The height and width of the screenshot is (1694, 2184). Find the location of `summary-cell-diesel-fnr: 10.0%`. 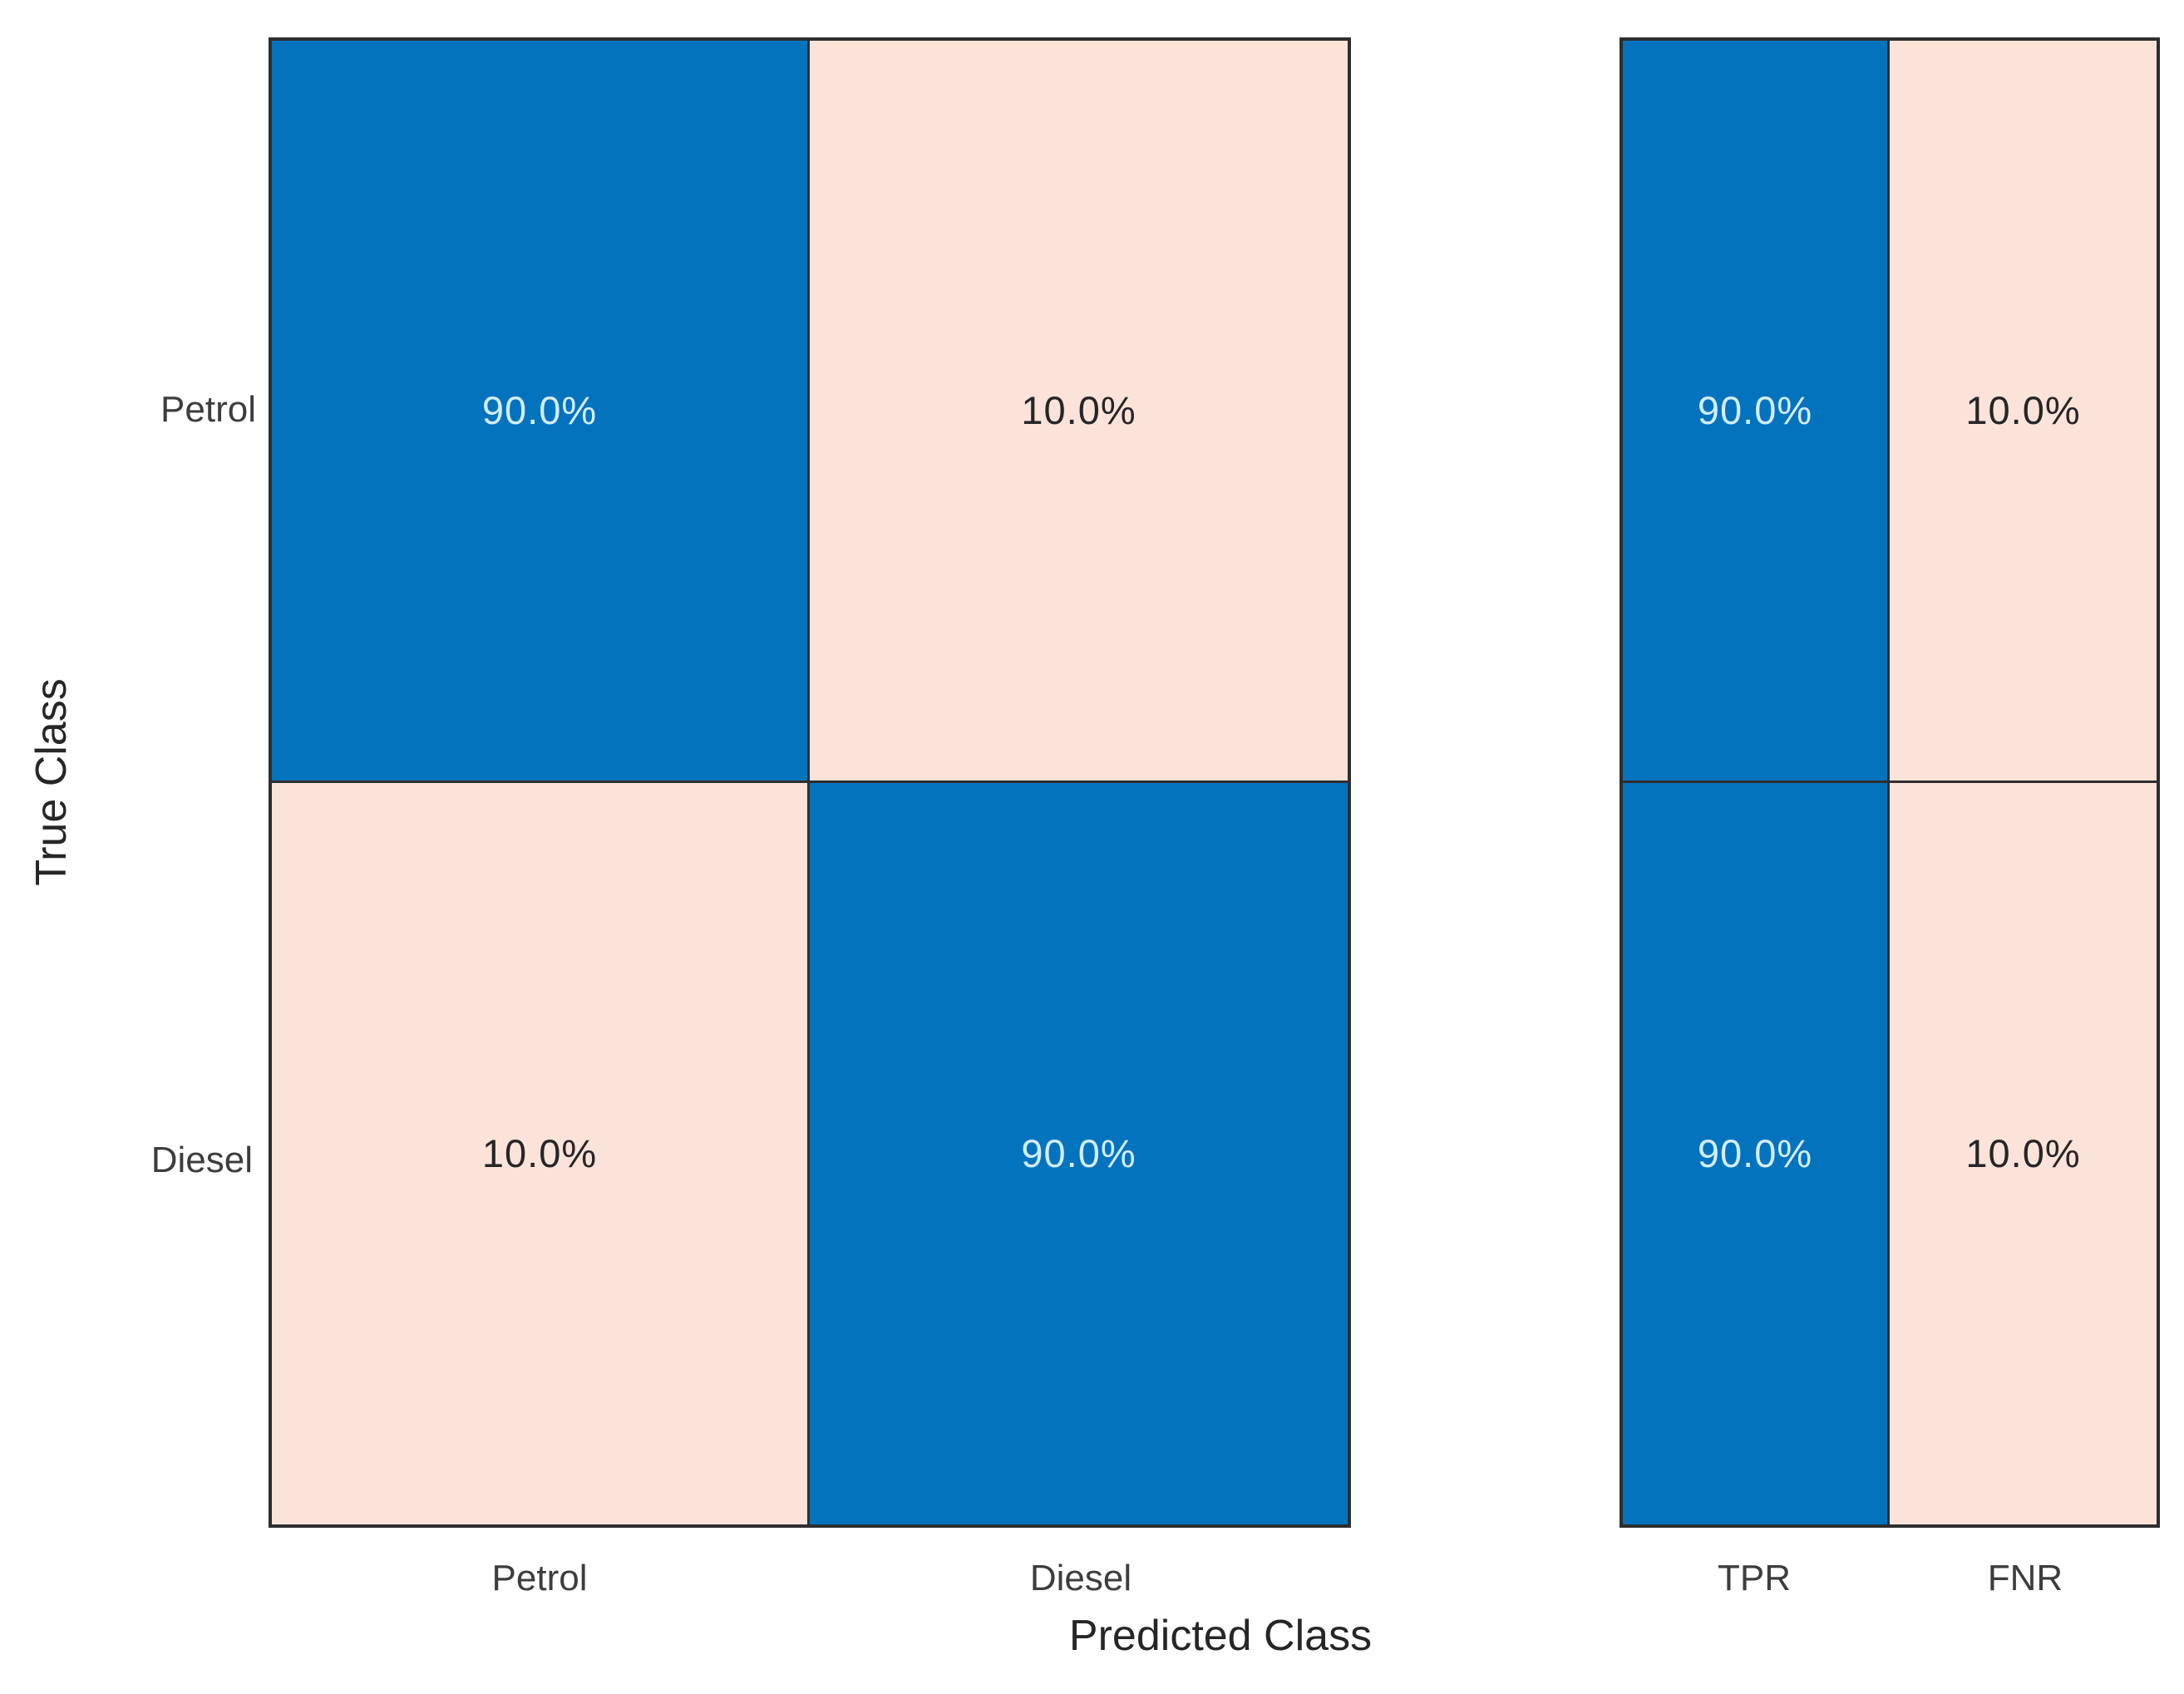

summary-cell-diesel-fnr: 10.0% is located at coordinates (2023, 1153).